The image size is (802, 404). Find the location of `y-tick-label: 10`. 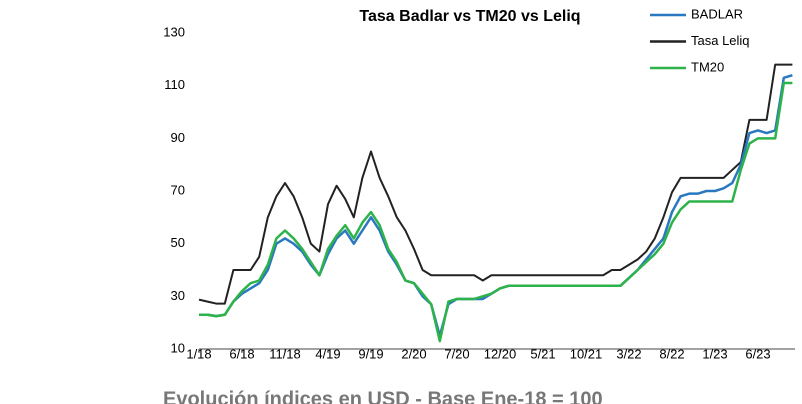

y-tick-label: 10 is located at coordinates (178, 347).